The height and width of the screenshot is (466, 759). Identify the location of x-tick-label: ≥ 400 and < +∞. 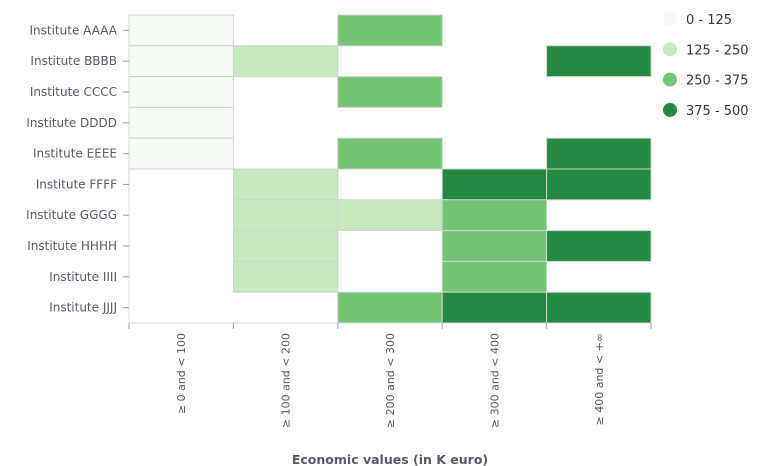
(599, 379).